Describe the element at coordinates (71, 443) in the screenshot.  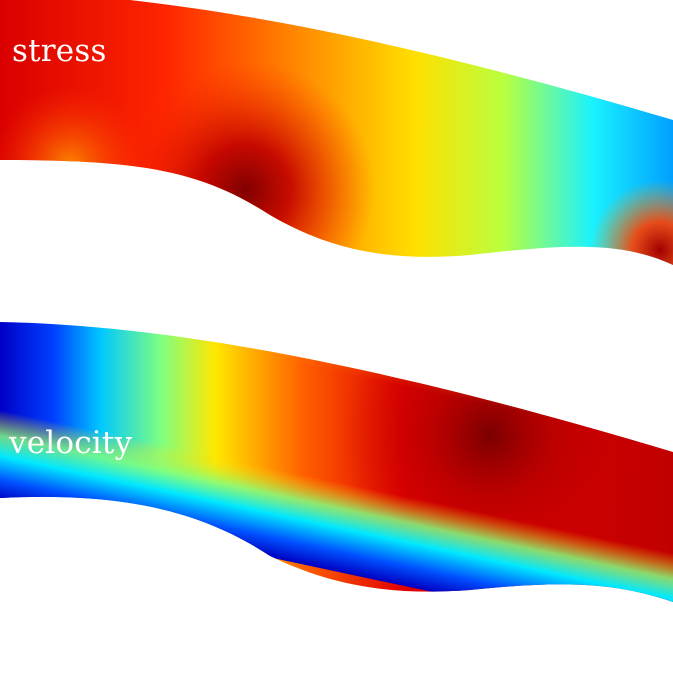
I see `velocity-label: velocity` at that location.